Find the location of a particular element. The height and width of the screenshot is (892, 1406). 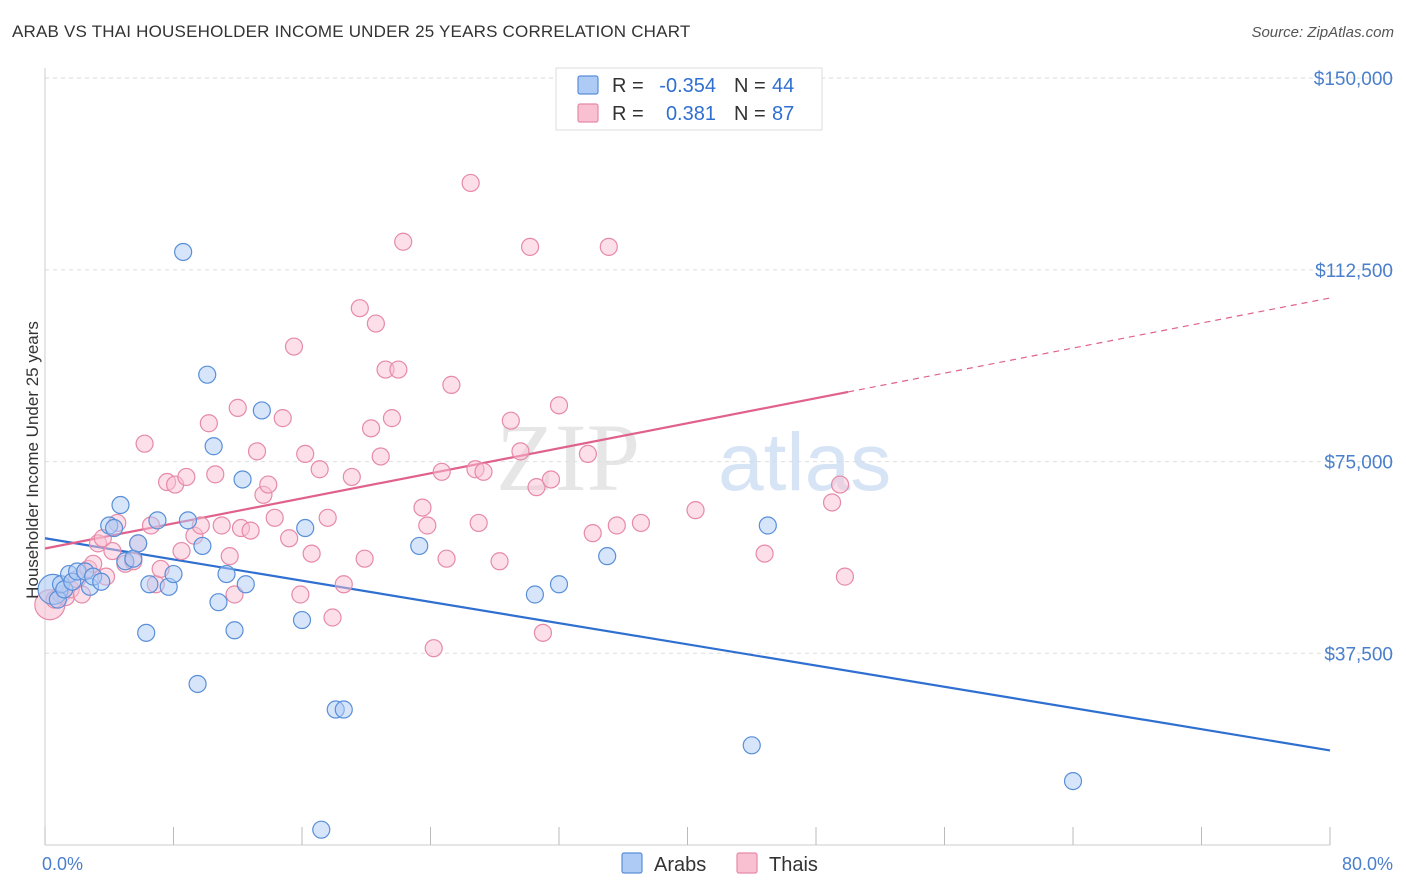

legend-r-value: 0.381 is located at coordinates (691, 114).